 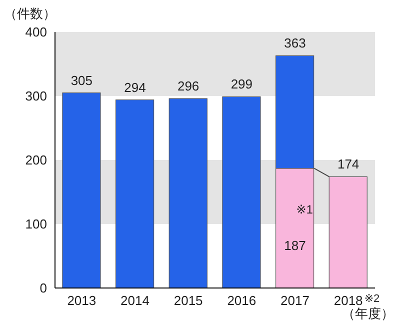 What do you see at coordinates (188, 86) in the screenshot?
I see `total-label: 296` at bounding box center [188, 86].